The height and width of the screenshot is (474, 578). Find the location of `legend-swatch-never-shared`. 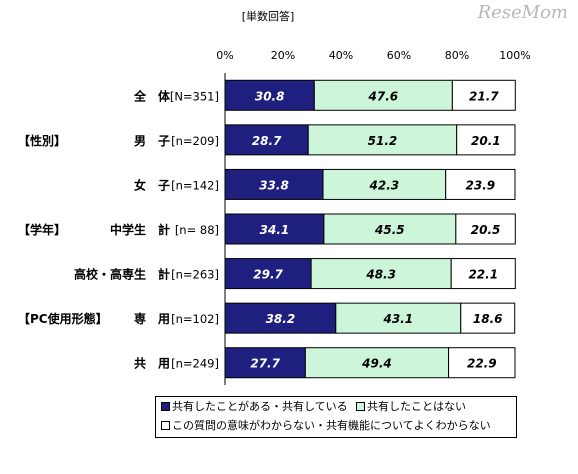

legend-swatch-never-shared is located at coordinates (360, 406).